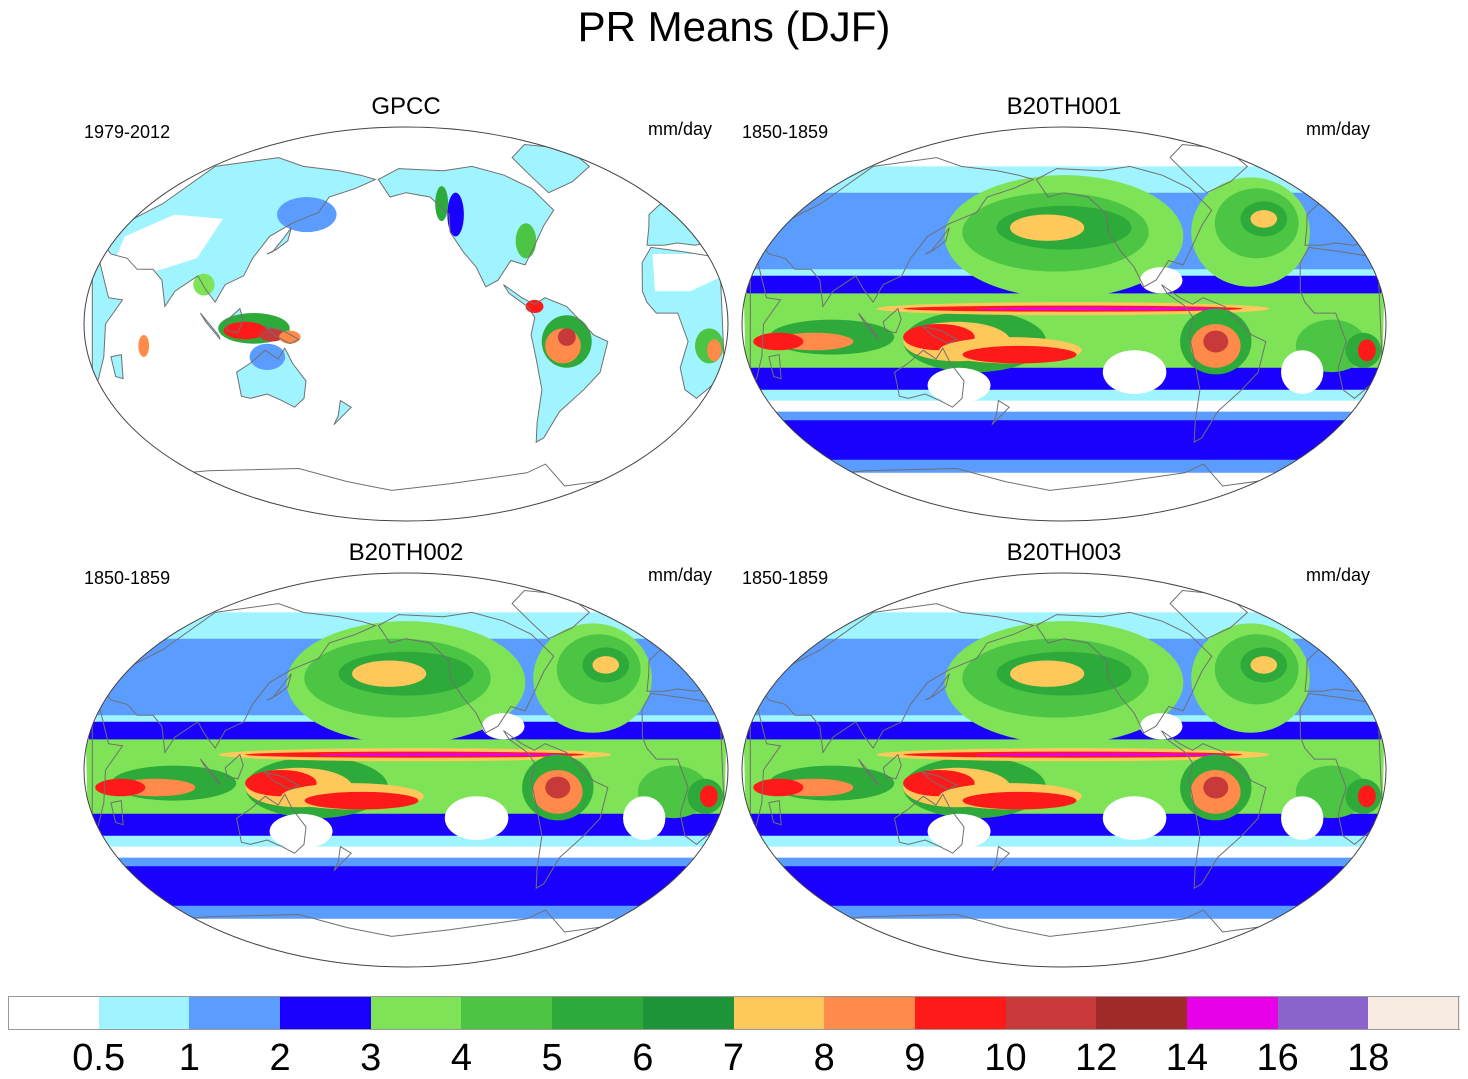 Image resolution: width=1468 pixels, height=1079 pixels. Describe the element at coordinates (371, 1058) in the screenshot. I see `colorbar-tick-label: 3` at that location.